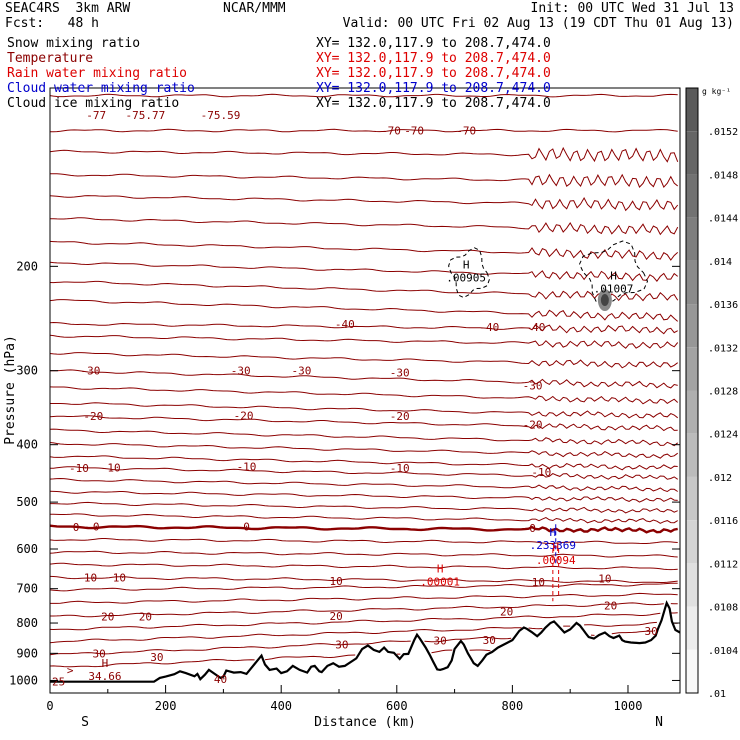 Image resolution: width=740 pixels, height=740 pixels. Describe the element at coordinates (74, 43) in the screenshot. I see `field-name: Snow mixing ratio` at that location.